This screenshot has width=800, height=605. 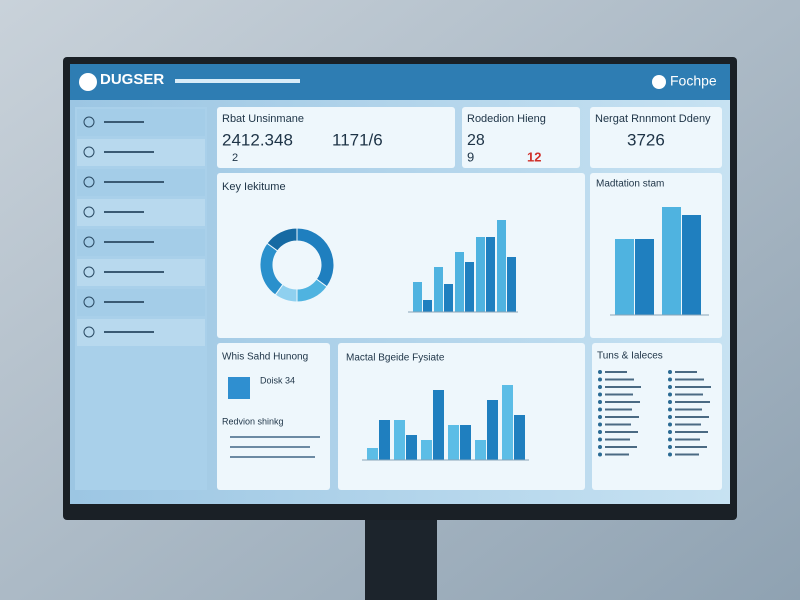 What do you see at coordinates (630, 356) in the screenshot?
I see `card-title: Tuns & Ialeces` at bounding box center [630, 356].